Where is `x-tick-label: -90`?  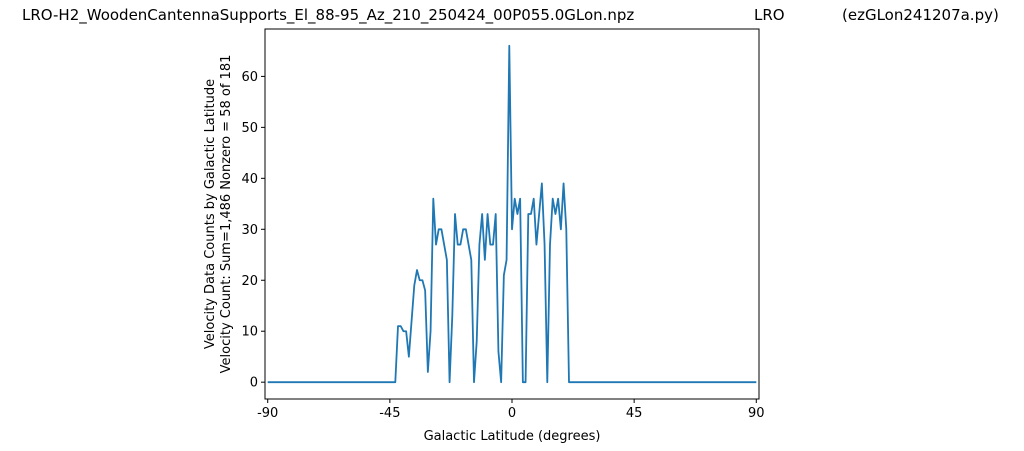 x-tick-label: -90 is located at coordinates (267, 413).